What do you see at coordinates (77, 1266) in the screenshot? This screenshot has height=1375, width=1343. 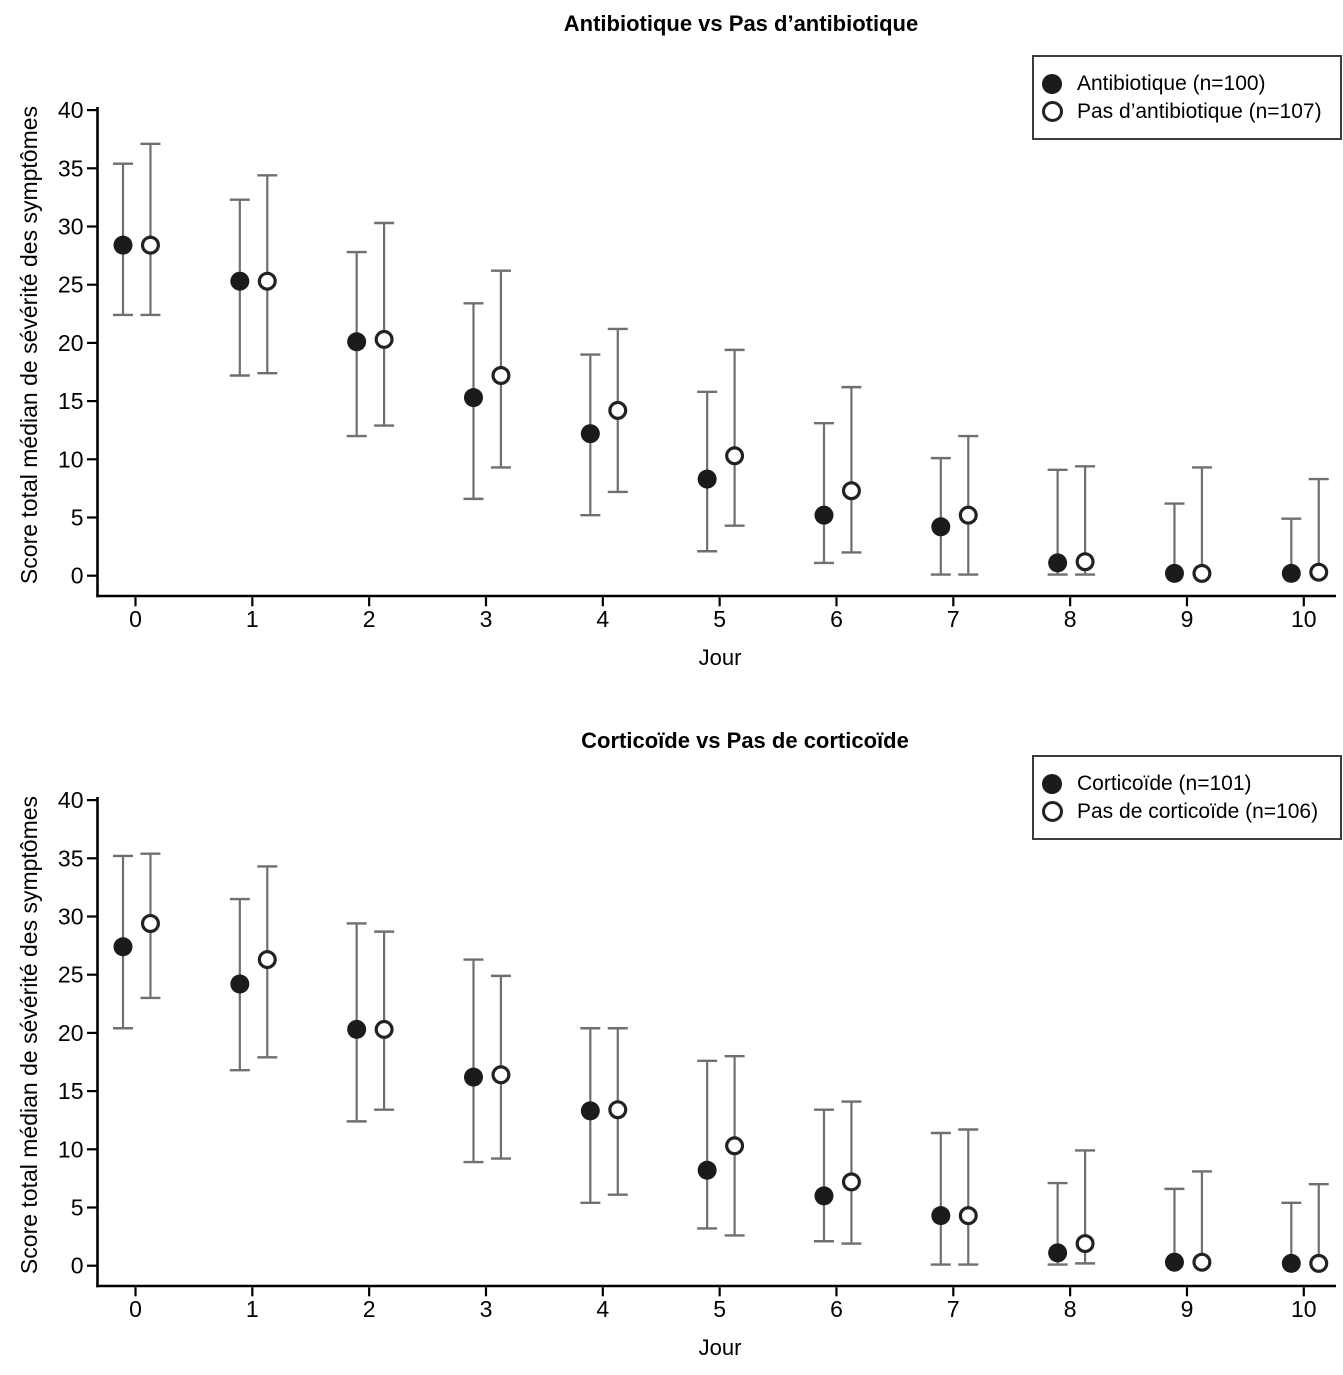 I see `y-tick-label: 0` at bounding box center [77, 1266].